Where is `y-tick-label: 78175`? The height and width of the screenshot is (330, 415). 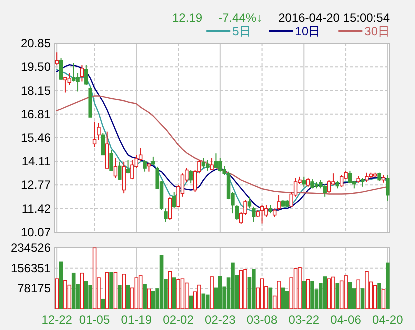 y-tick-label: 78175 is located at coordinates (35, 289).